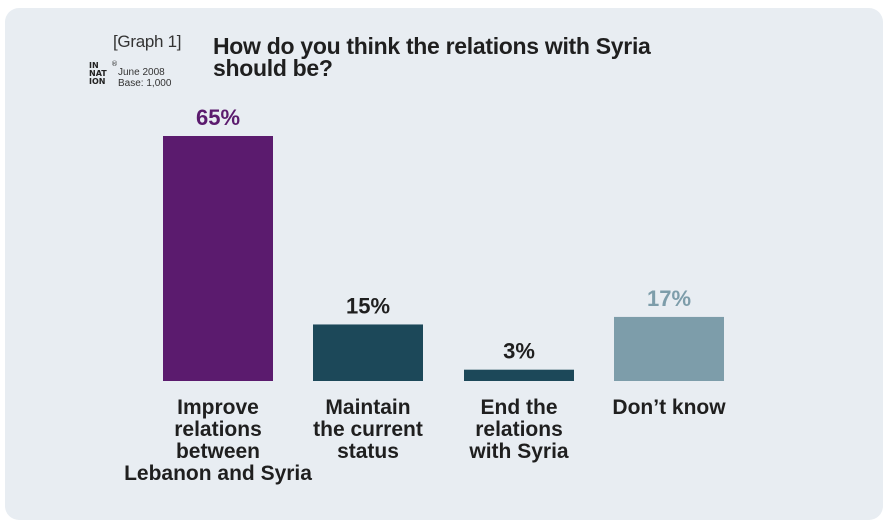 The image size is (889, 526). I want to click on survey-date: June 2008, so click(141, 72).